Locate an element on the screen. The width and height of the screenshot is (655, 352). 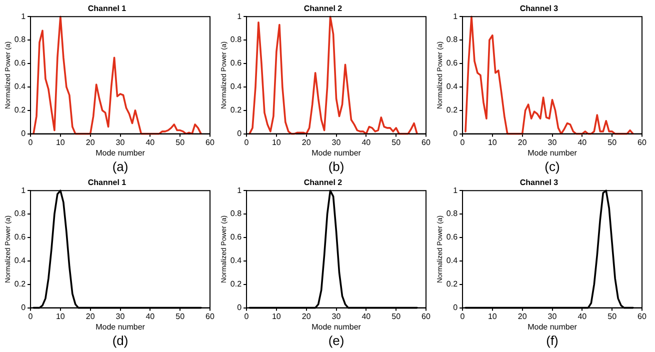
text: (b) is located at coordinates (336, 166).